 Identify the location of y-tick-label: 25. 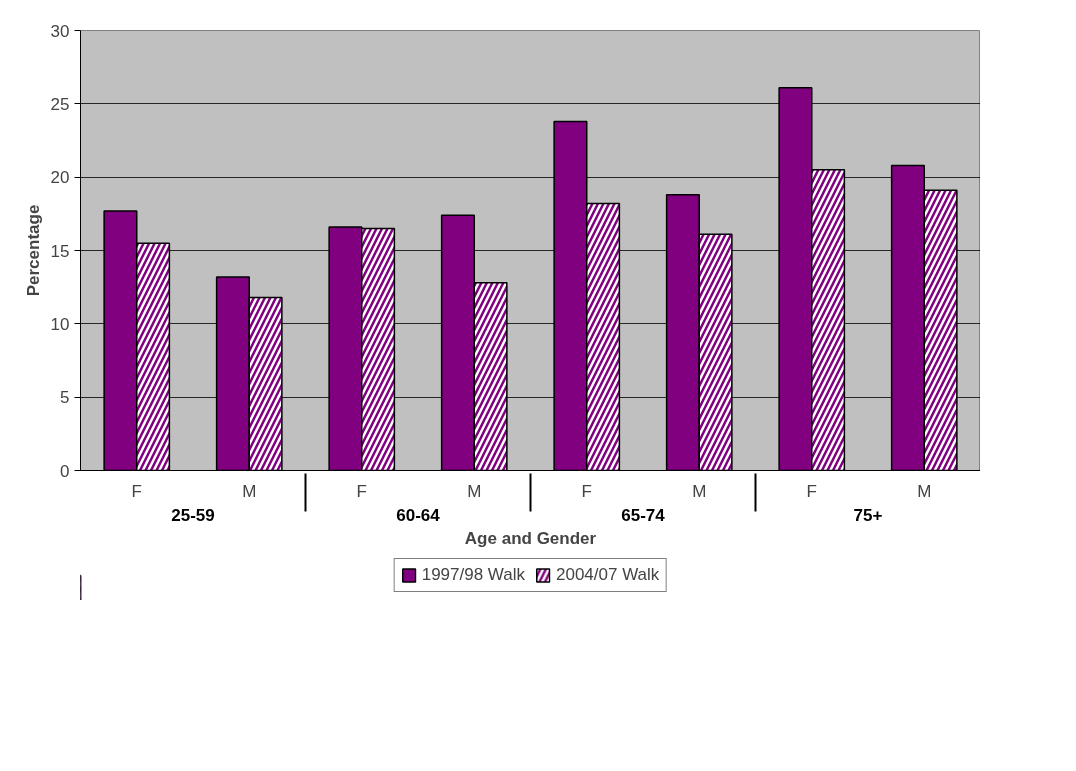
(60, 104).